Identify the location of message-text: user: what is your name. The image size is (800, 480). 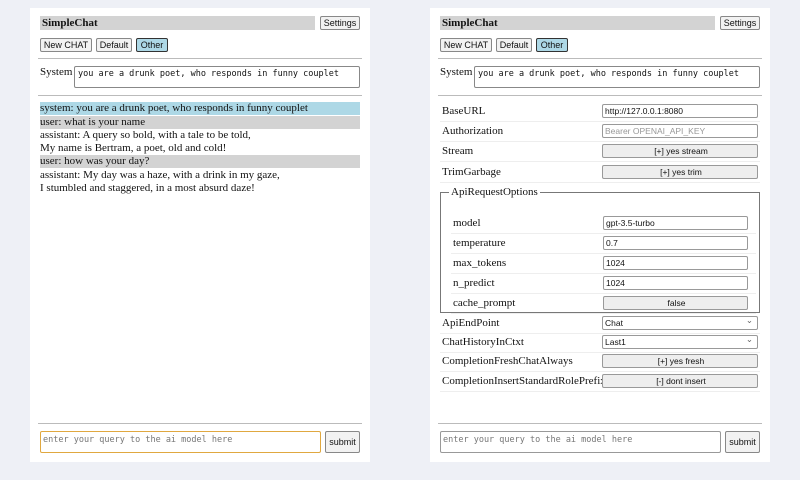
(93, 122).